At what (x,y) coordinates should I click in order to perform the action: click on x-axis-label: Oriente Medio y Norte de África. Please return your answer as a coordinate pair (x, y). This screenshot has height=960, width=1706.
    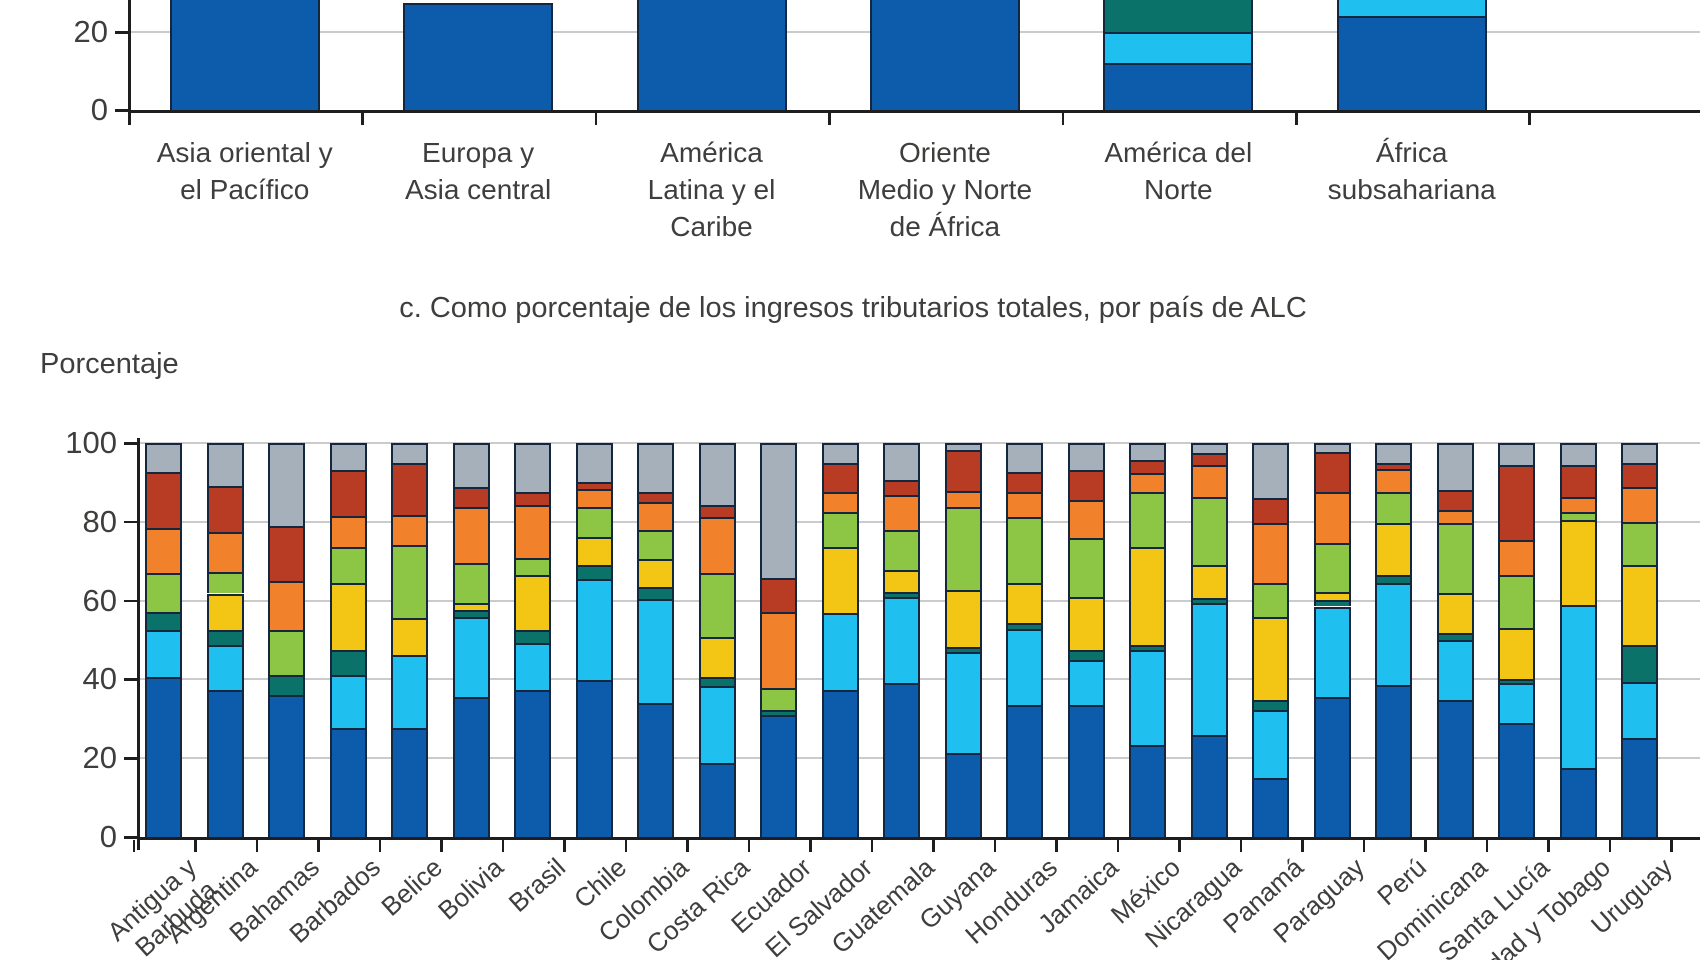
    Looking at the image, I should click on (945, 189).